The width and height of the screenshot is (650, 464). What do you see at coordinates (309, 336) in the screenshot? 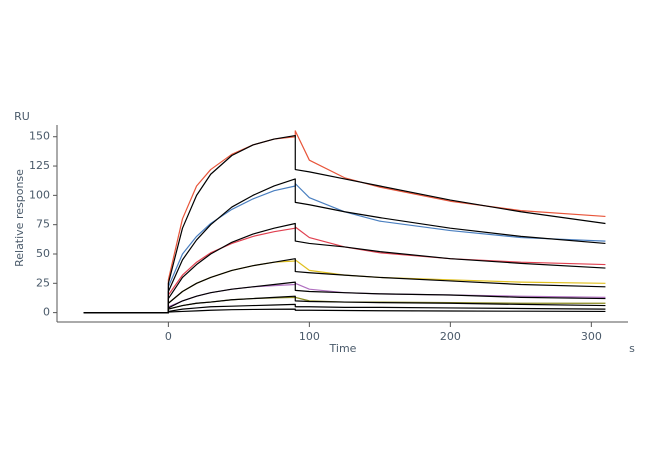
I see `x-tick-label: 100` at bounding box center [309, 336].